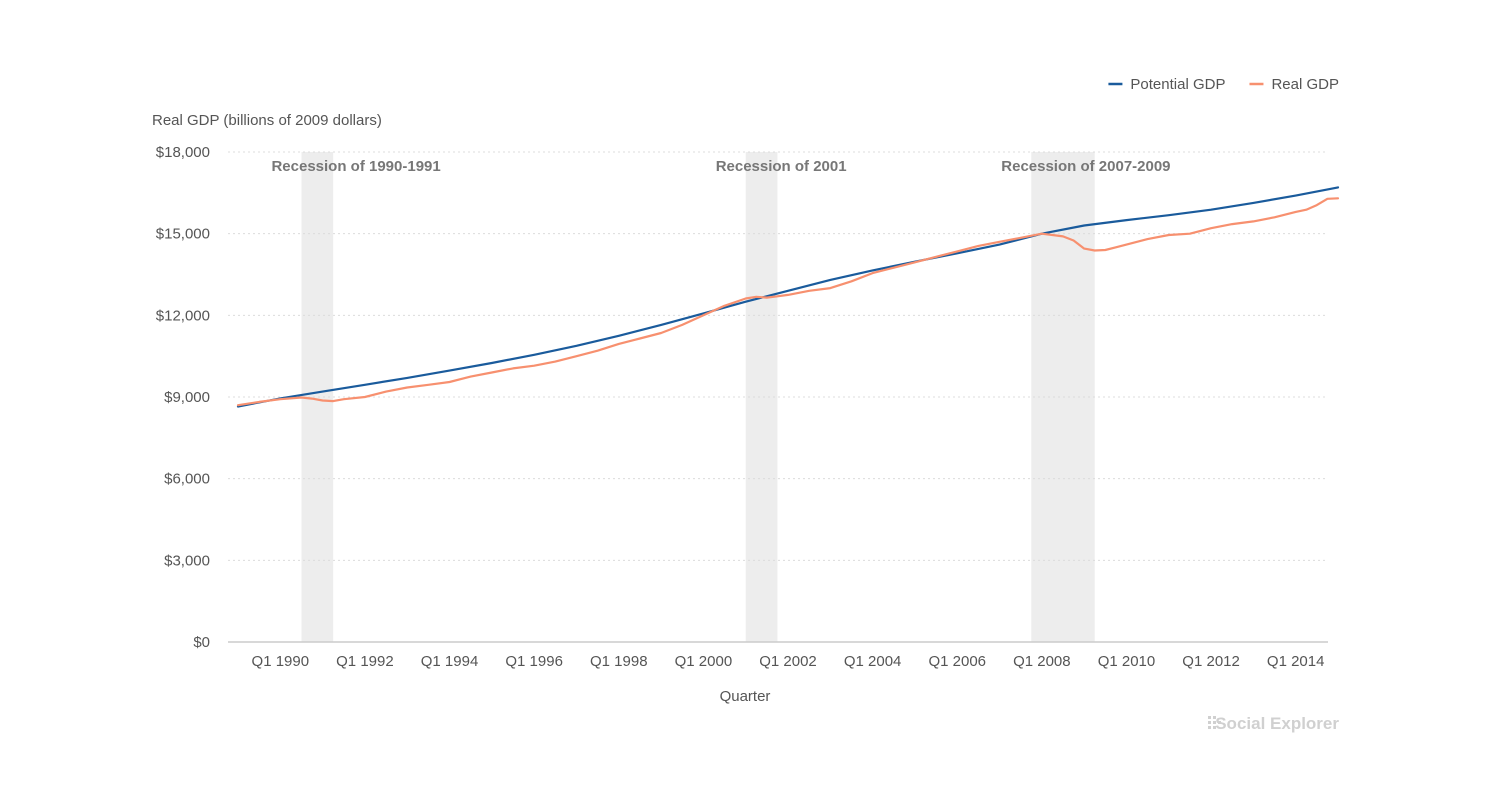 The width and height of the screenshot is (1492, 805). Describe the element at coordinates (267, 120) in the screenshot. I see `y-axis-title: Real GDP (billions of 2009 dollars)` at that location.